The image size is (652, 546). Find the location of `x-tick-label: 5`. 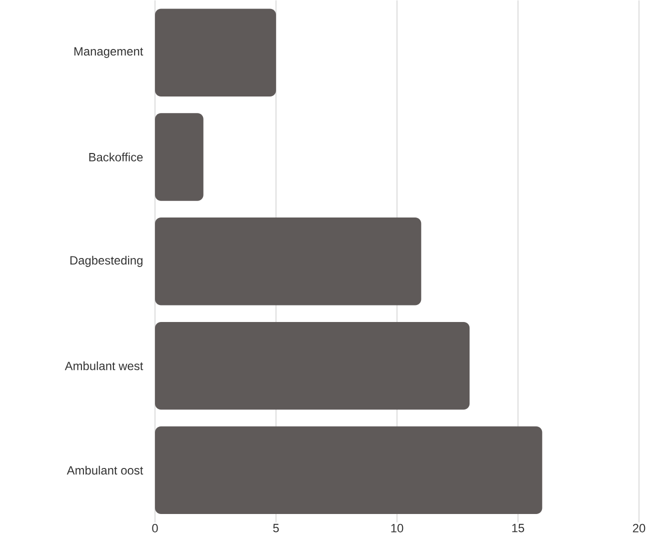

x-tick-label: 5 is located at coordinates (276, 528).